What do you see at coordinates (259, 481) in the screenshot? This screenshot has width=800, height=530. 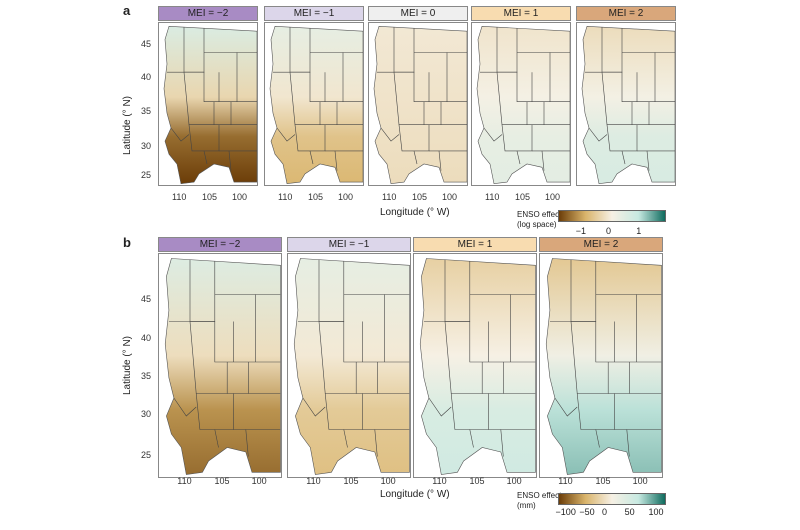 I see `panel-b-xtick-0-2: 100` at bounding box center [259, 481].